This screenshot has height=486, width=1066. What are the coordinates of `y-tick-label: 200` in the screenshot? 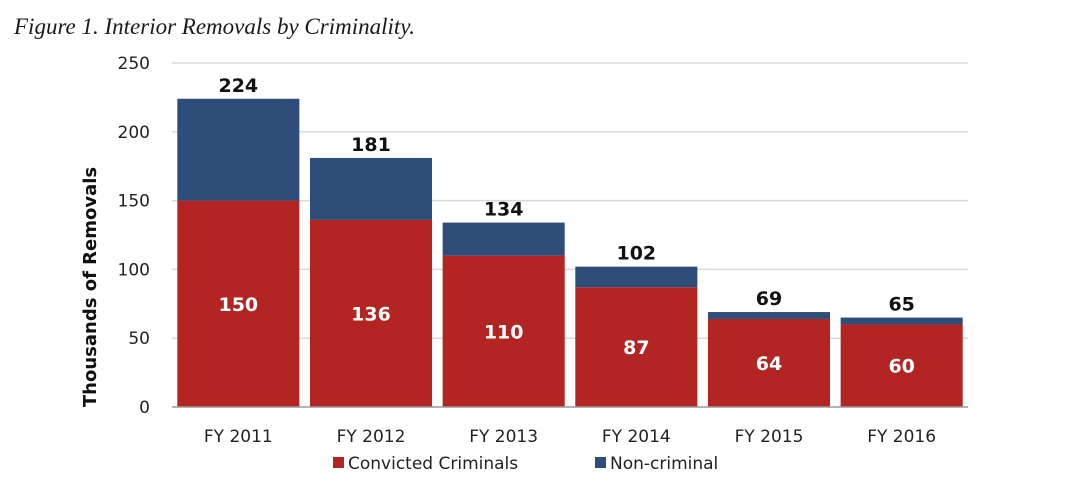 It's located at (134, 133).